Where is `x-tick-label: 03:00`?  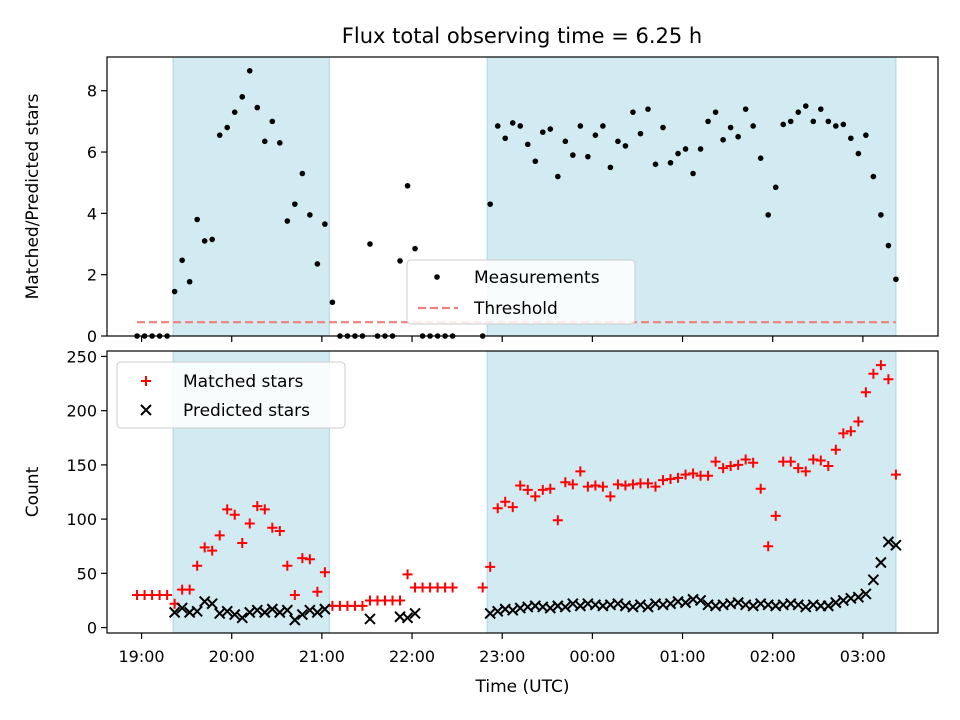 x-tick-label: 03:00 is located at coordinates (863, 656).